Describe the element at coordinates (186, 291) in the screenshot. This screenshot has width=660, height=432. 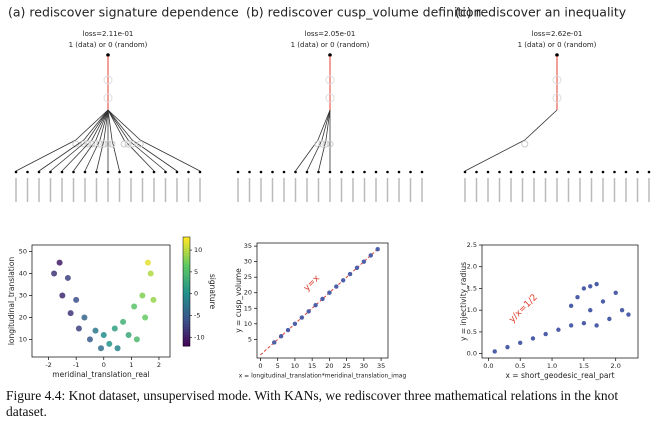
I see `colorbar-frame` at that location.